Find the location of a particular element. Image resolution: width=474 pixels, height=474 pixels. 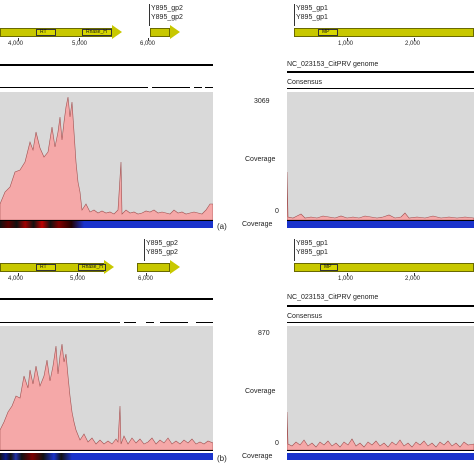

coverage-ymax: 870 is located at coordinates (264, 333).